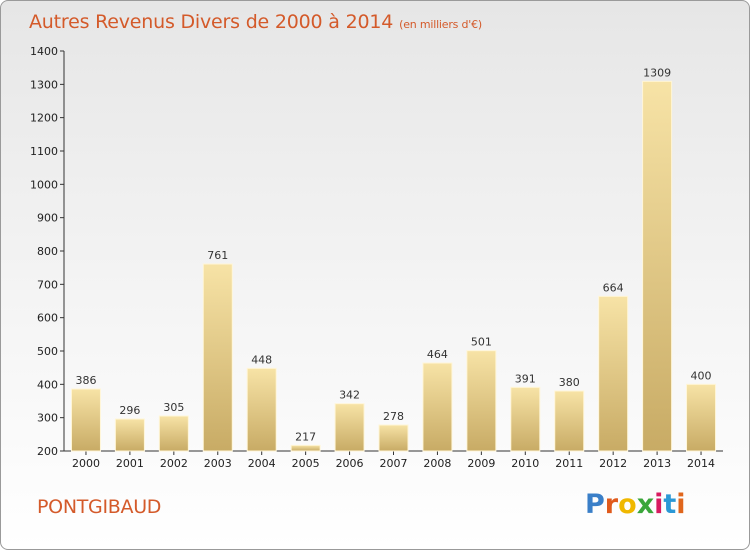 The height and width of the screenshot is (550, 750). I want to click on data-label: 386, so click(85, 380).